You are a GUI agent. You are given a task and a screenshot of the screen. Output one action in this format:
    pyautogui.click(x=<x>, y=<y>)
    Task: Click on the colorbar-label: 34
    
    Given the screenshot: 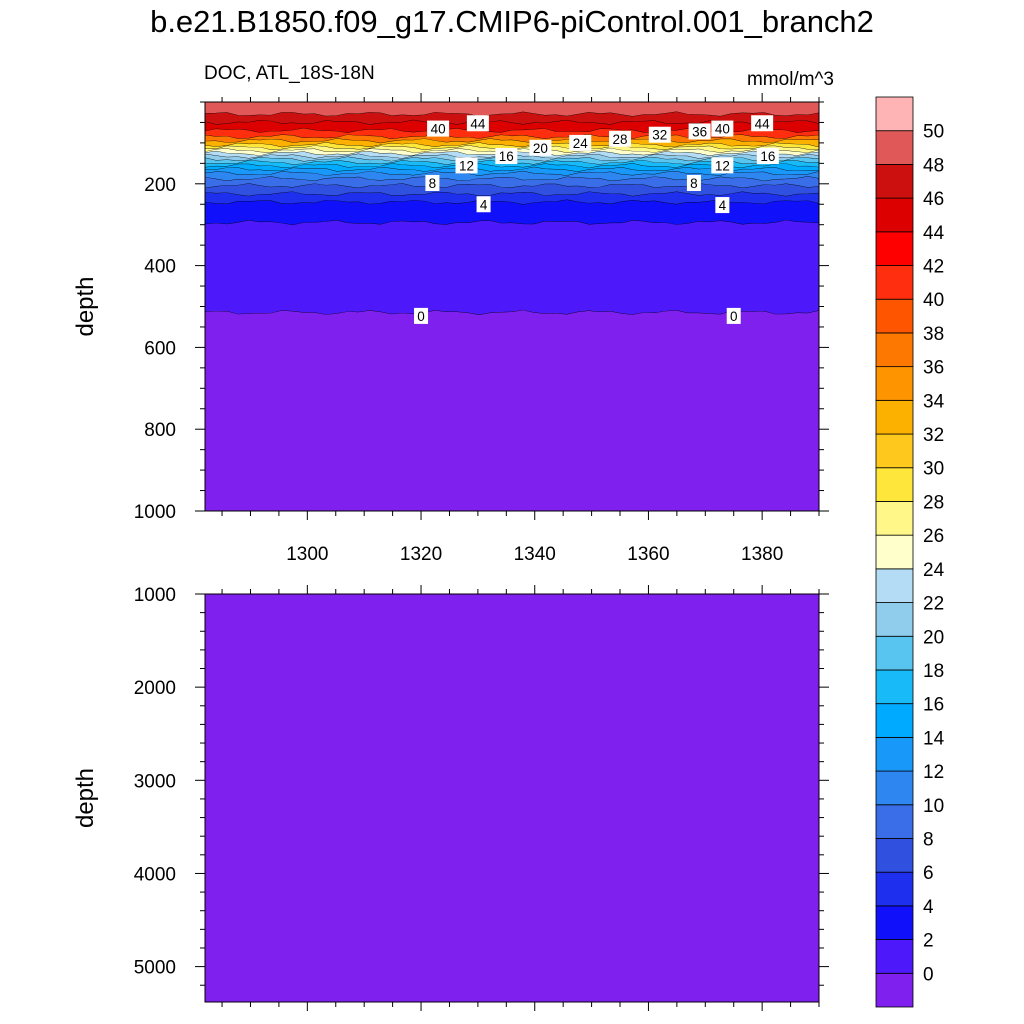 What is the action you would take?
    pyautogui.click(x=934, y=401)
    